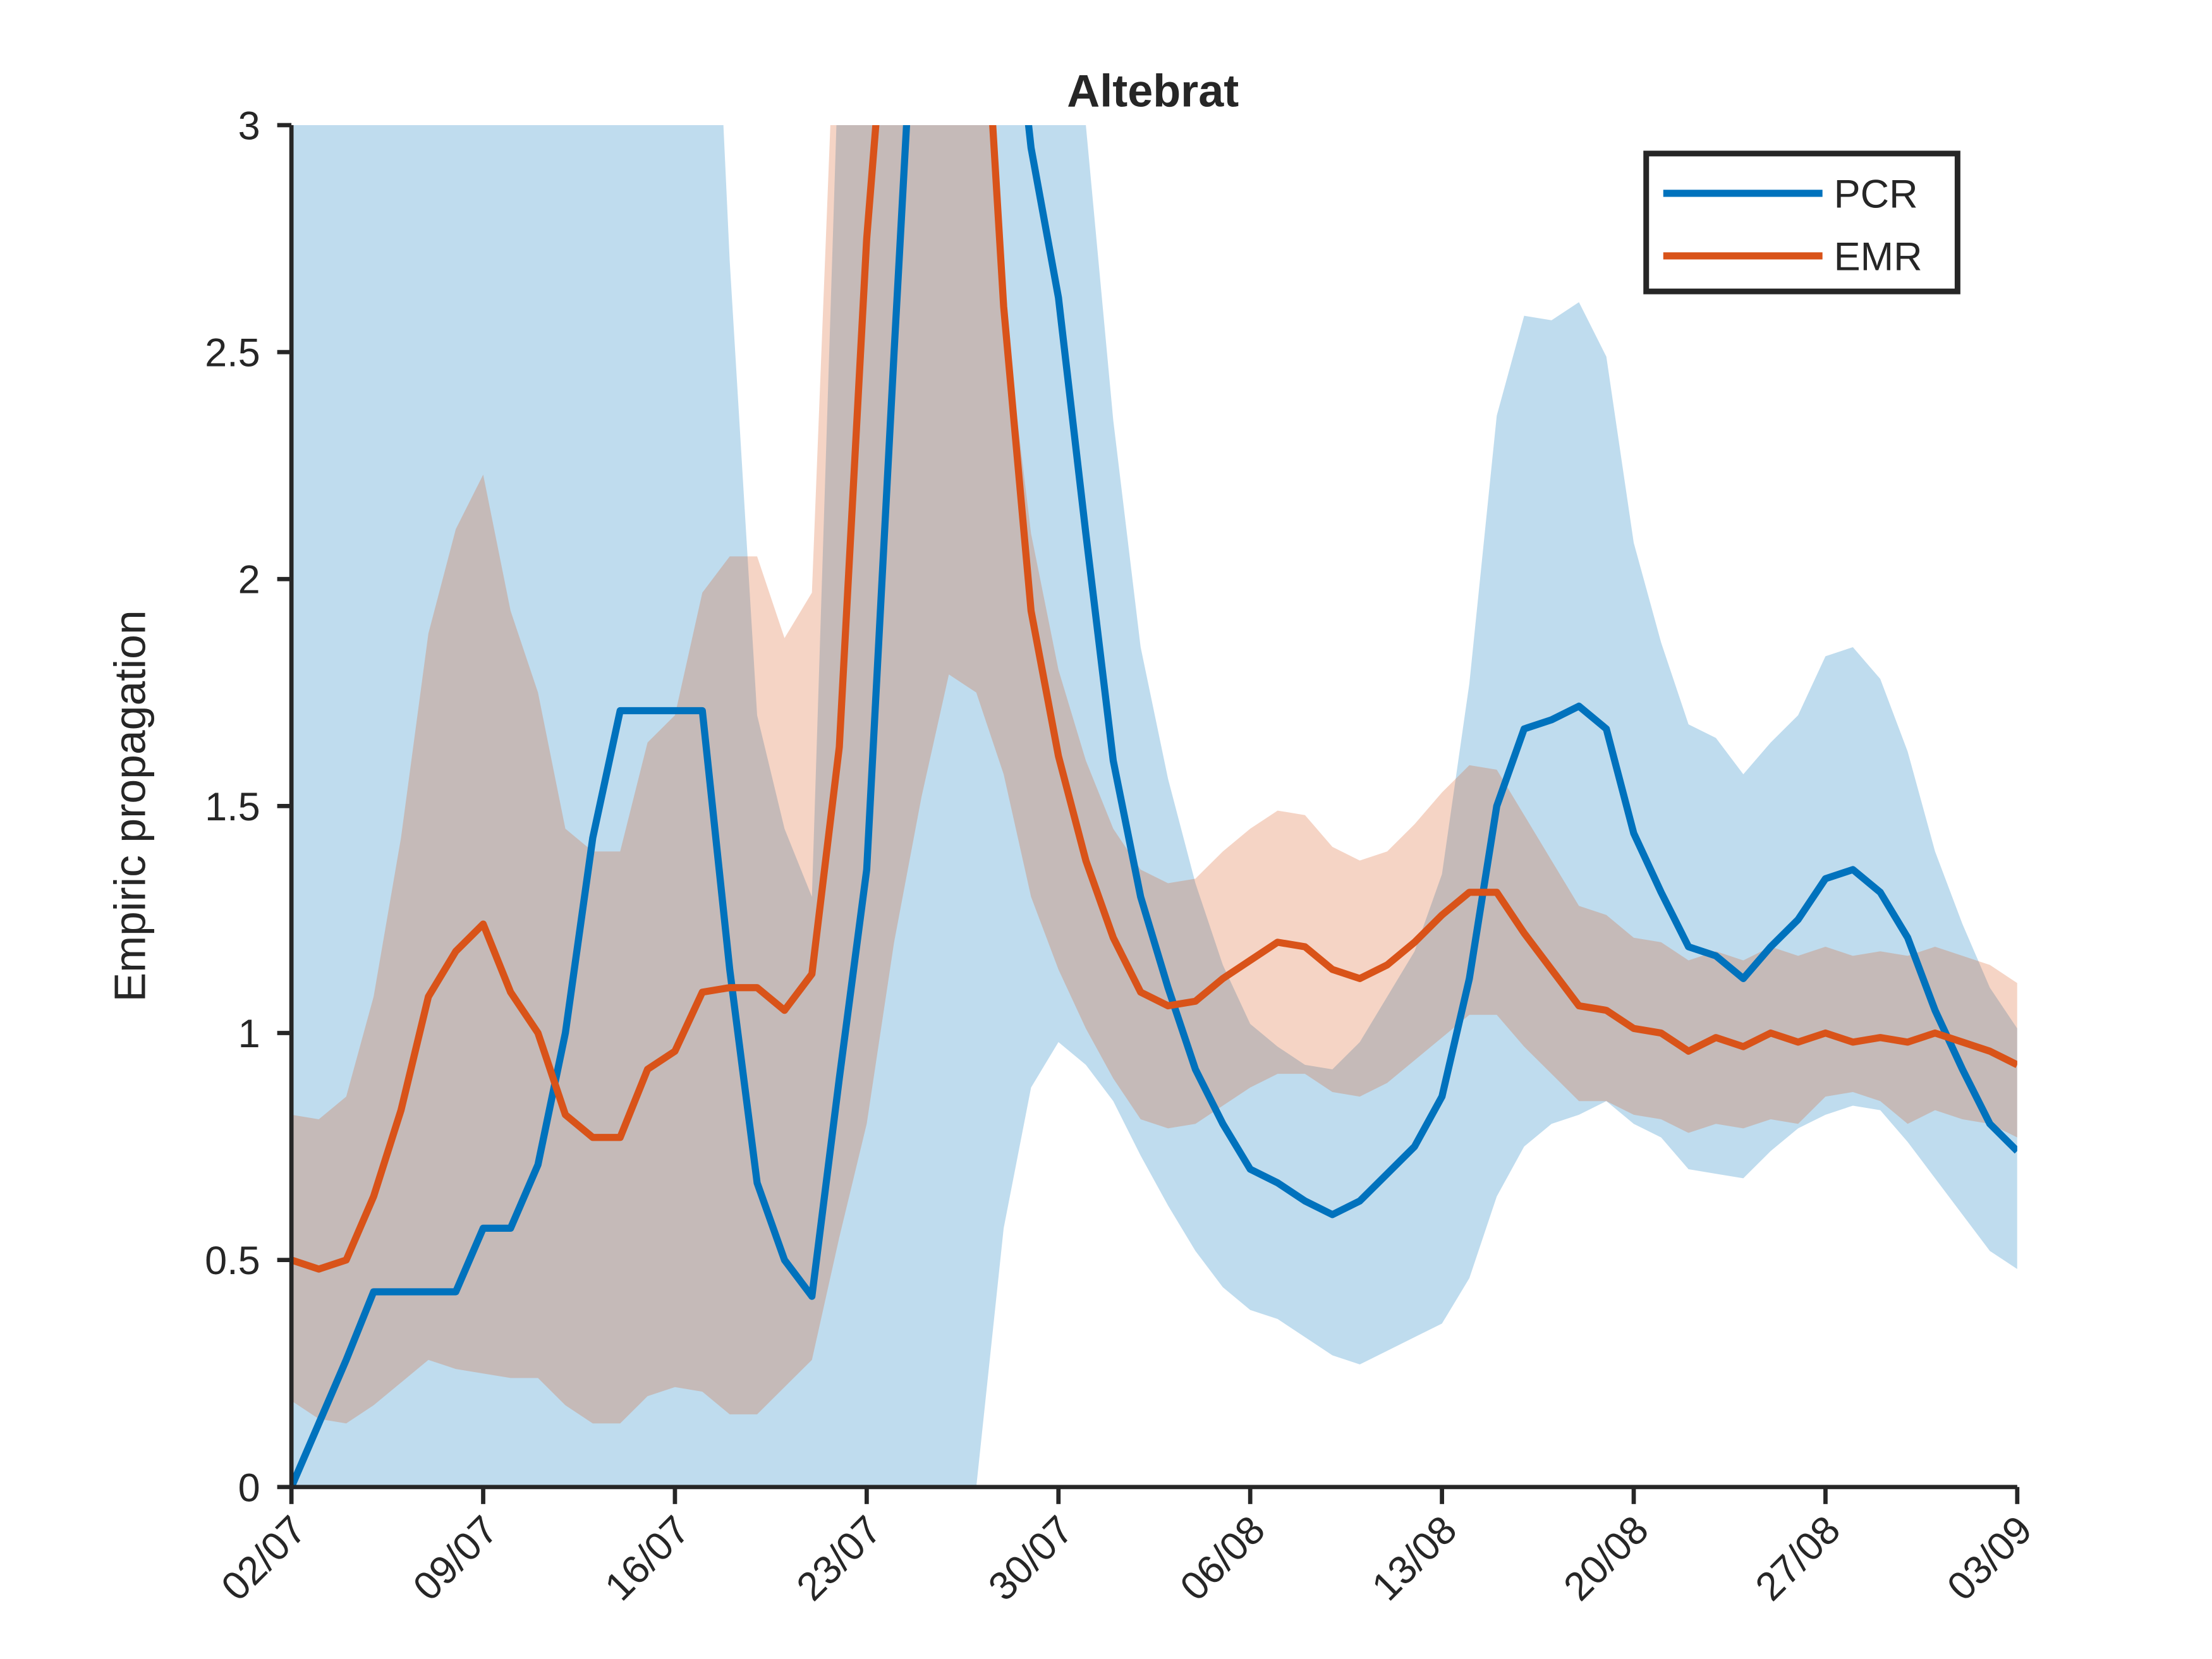 The width and height of the screenshot is (2212, 1659). Describe the element at coordinates (1876, 194) in the screenshot. I see `legend-label: PCR` at that location.